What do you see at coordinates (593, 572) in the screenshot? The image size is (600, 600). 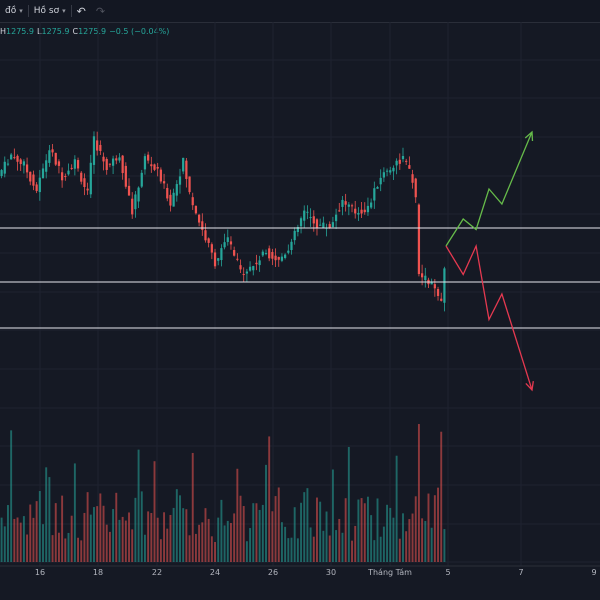 I see `x-tick-label: 9` at bounding box center [593, 572].